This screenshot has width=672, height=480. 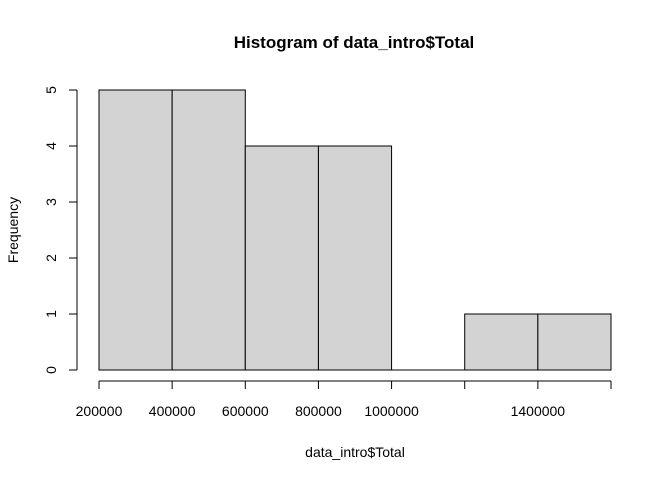 I want to click on x-tick-label: 800000, so click(x=318, y=411).